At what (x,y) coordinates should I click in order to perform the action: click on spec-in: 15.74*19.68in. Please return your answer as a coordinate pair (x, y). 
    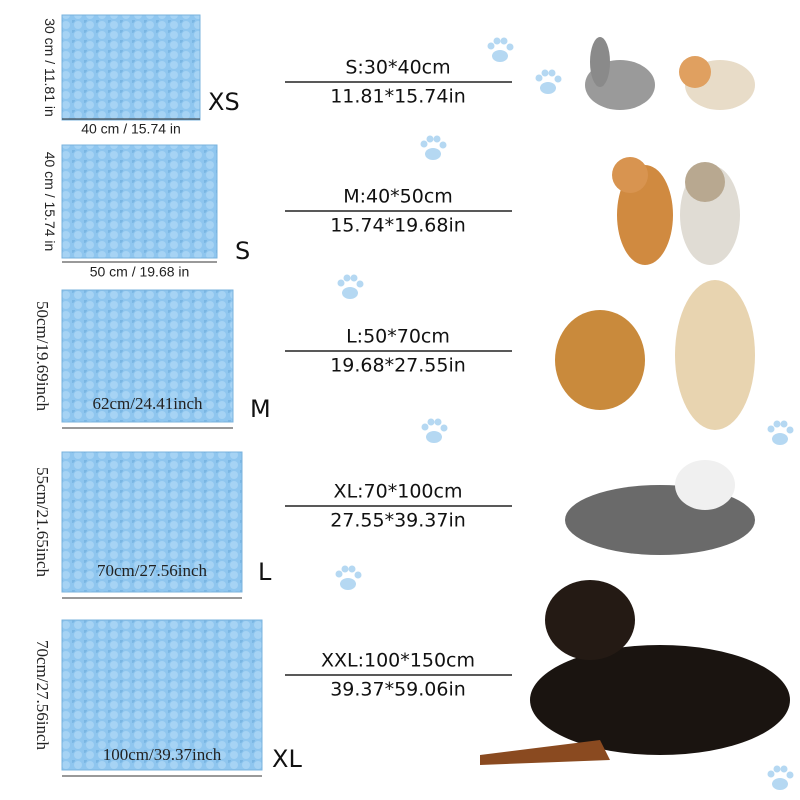
    Looking at the image, I should click on (398, 226).